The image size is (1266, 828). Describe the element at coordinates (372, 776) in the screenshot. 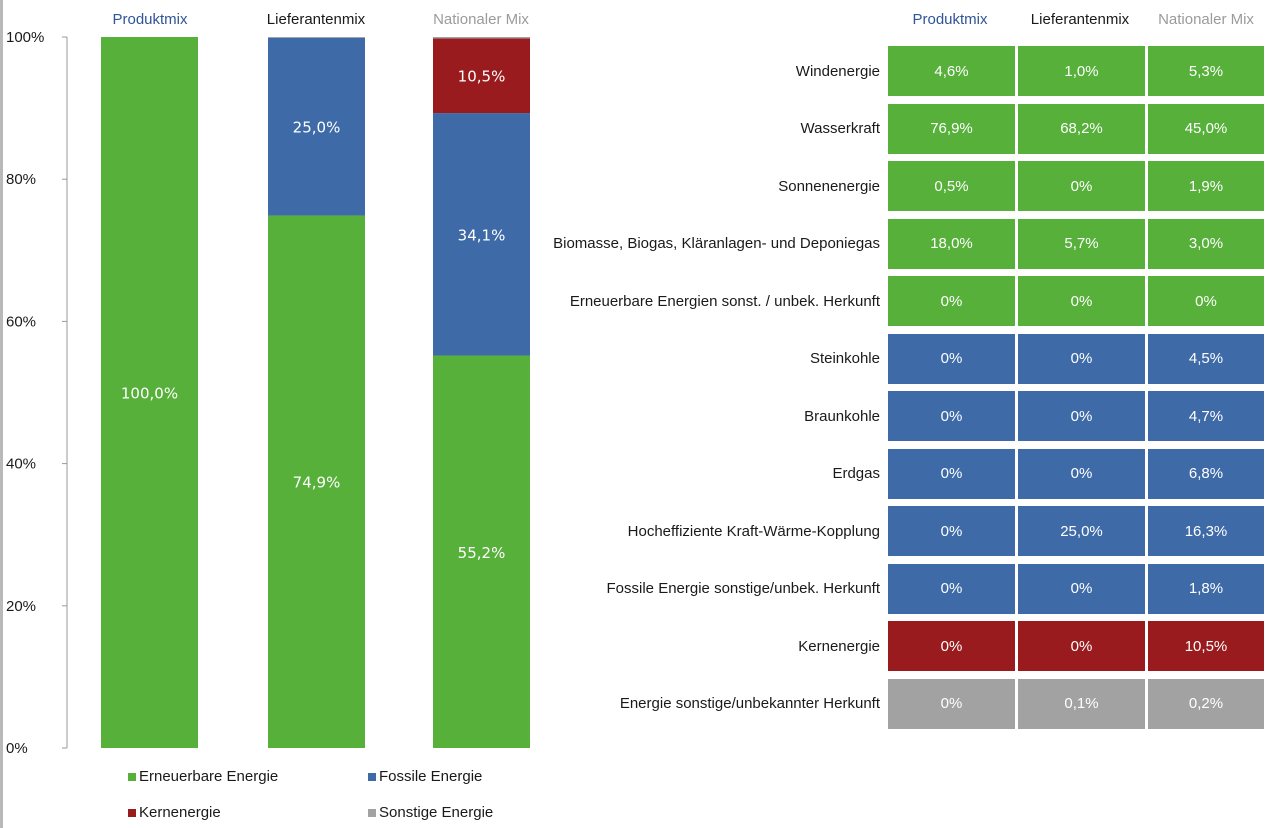

I see `legend-swatch-fossile` at that location.